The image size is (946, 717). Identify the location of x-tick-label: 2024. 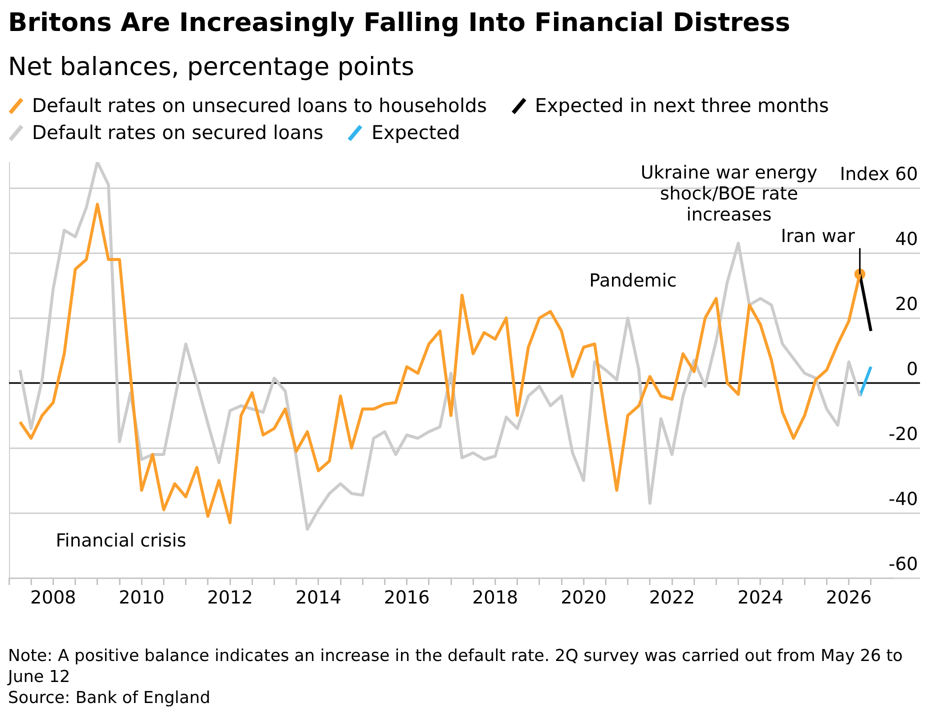
(760, 597).